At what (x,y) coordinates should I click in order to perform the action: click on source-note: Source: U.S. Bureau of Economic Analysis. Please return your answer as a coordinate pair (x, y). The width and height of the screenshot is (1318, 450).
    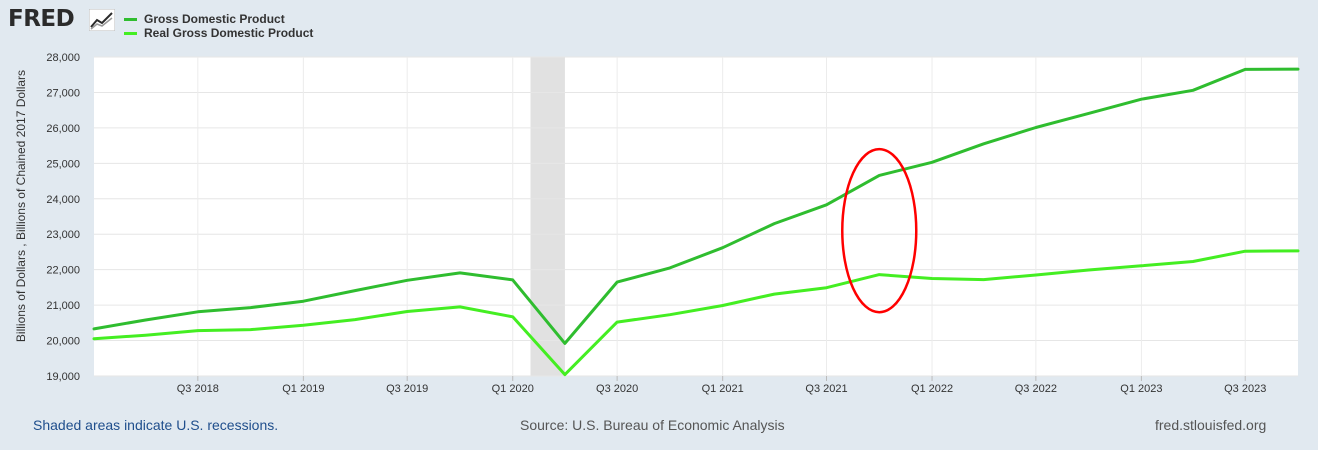
    Looking at the image, I should click on (652, 425).